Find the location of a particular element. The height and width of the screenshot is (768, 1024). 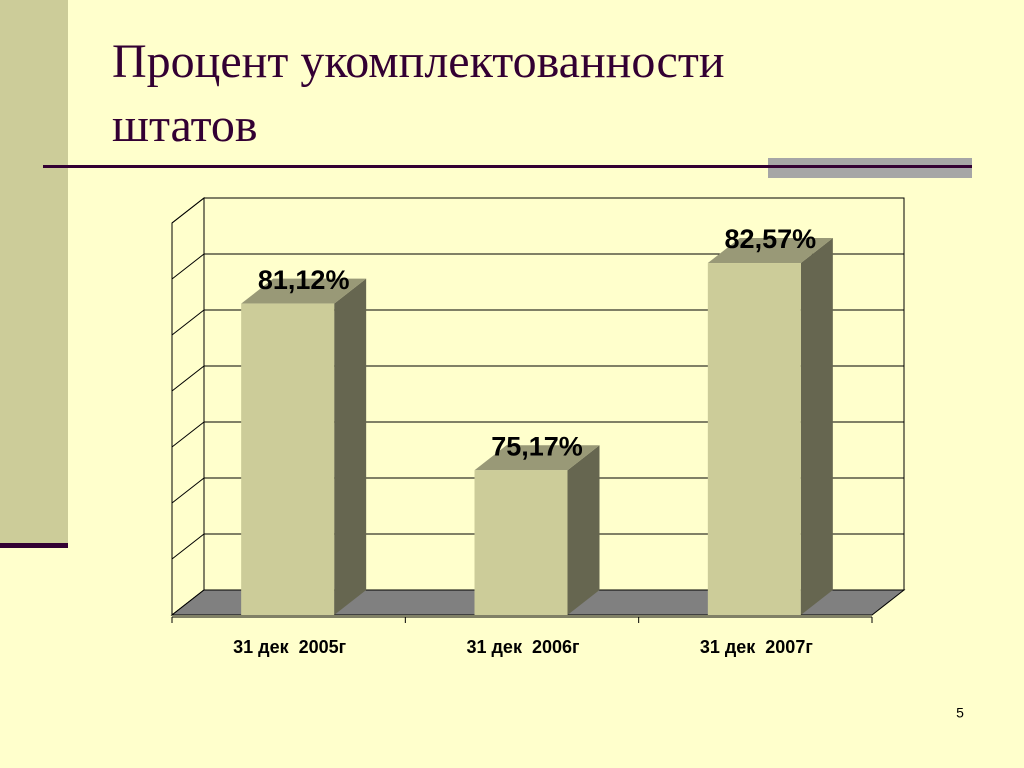

page-number: 5 is located at coordinates (960, 713).